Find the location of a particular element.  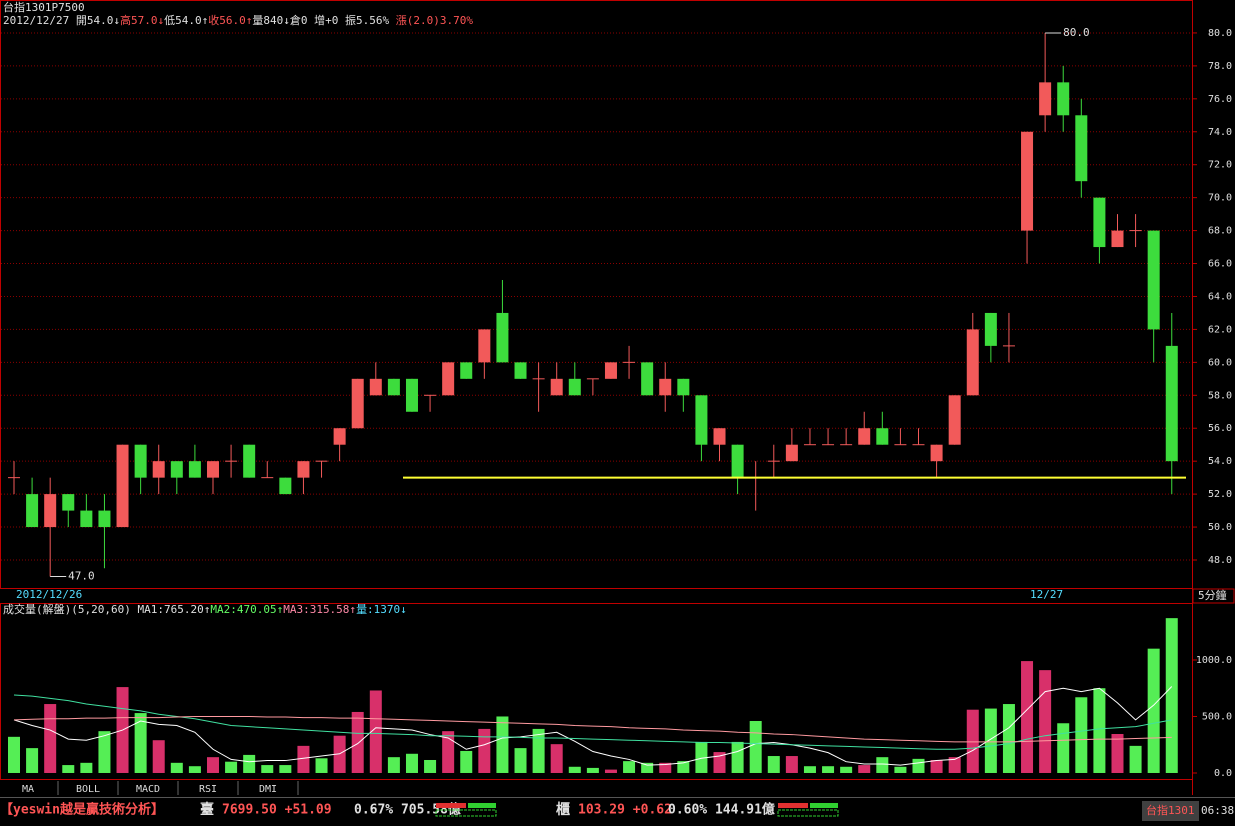

y-tick-label: 74.0 is located at coordinates (1220, 132).